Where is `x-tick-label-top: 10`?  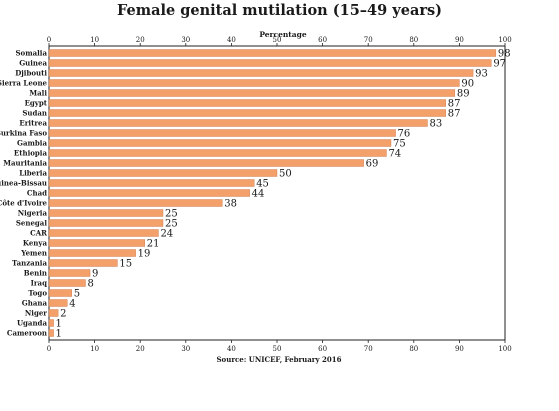
x-tick-label-top: 10 is located at coordinates (94, 40).